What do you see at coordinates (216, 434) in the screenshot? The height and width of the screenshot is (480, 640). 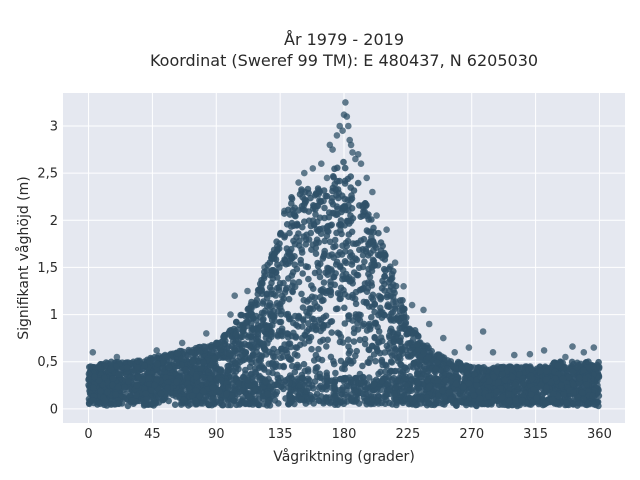 I see `x-tick-label: 90` at bounding box center [216, 434].